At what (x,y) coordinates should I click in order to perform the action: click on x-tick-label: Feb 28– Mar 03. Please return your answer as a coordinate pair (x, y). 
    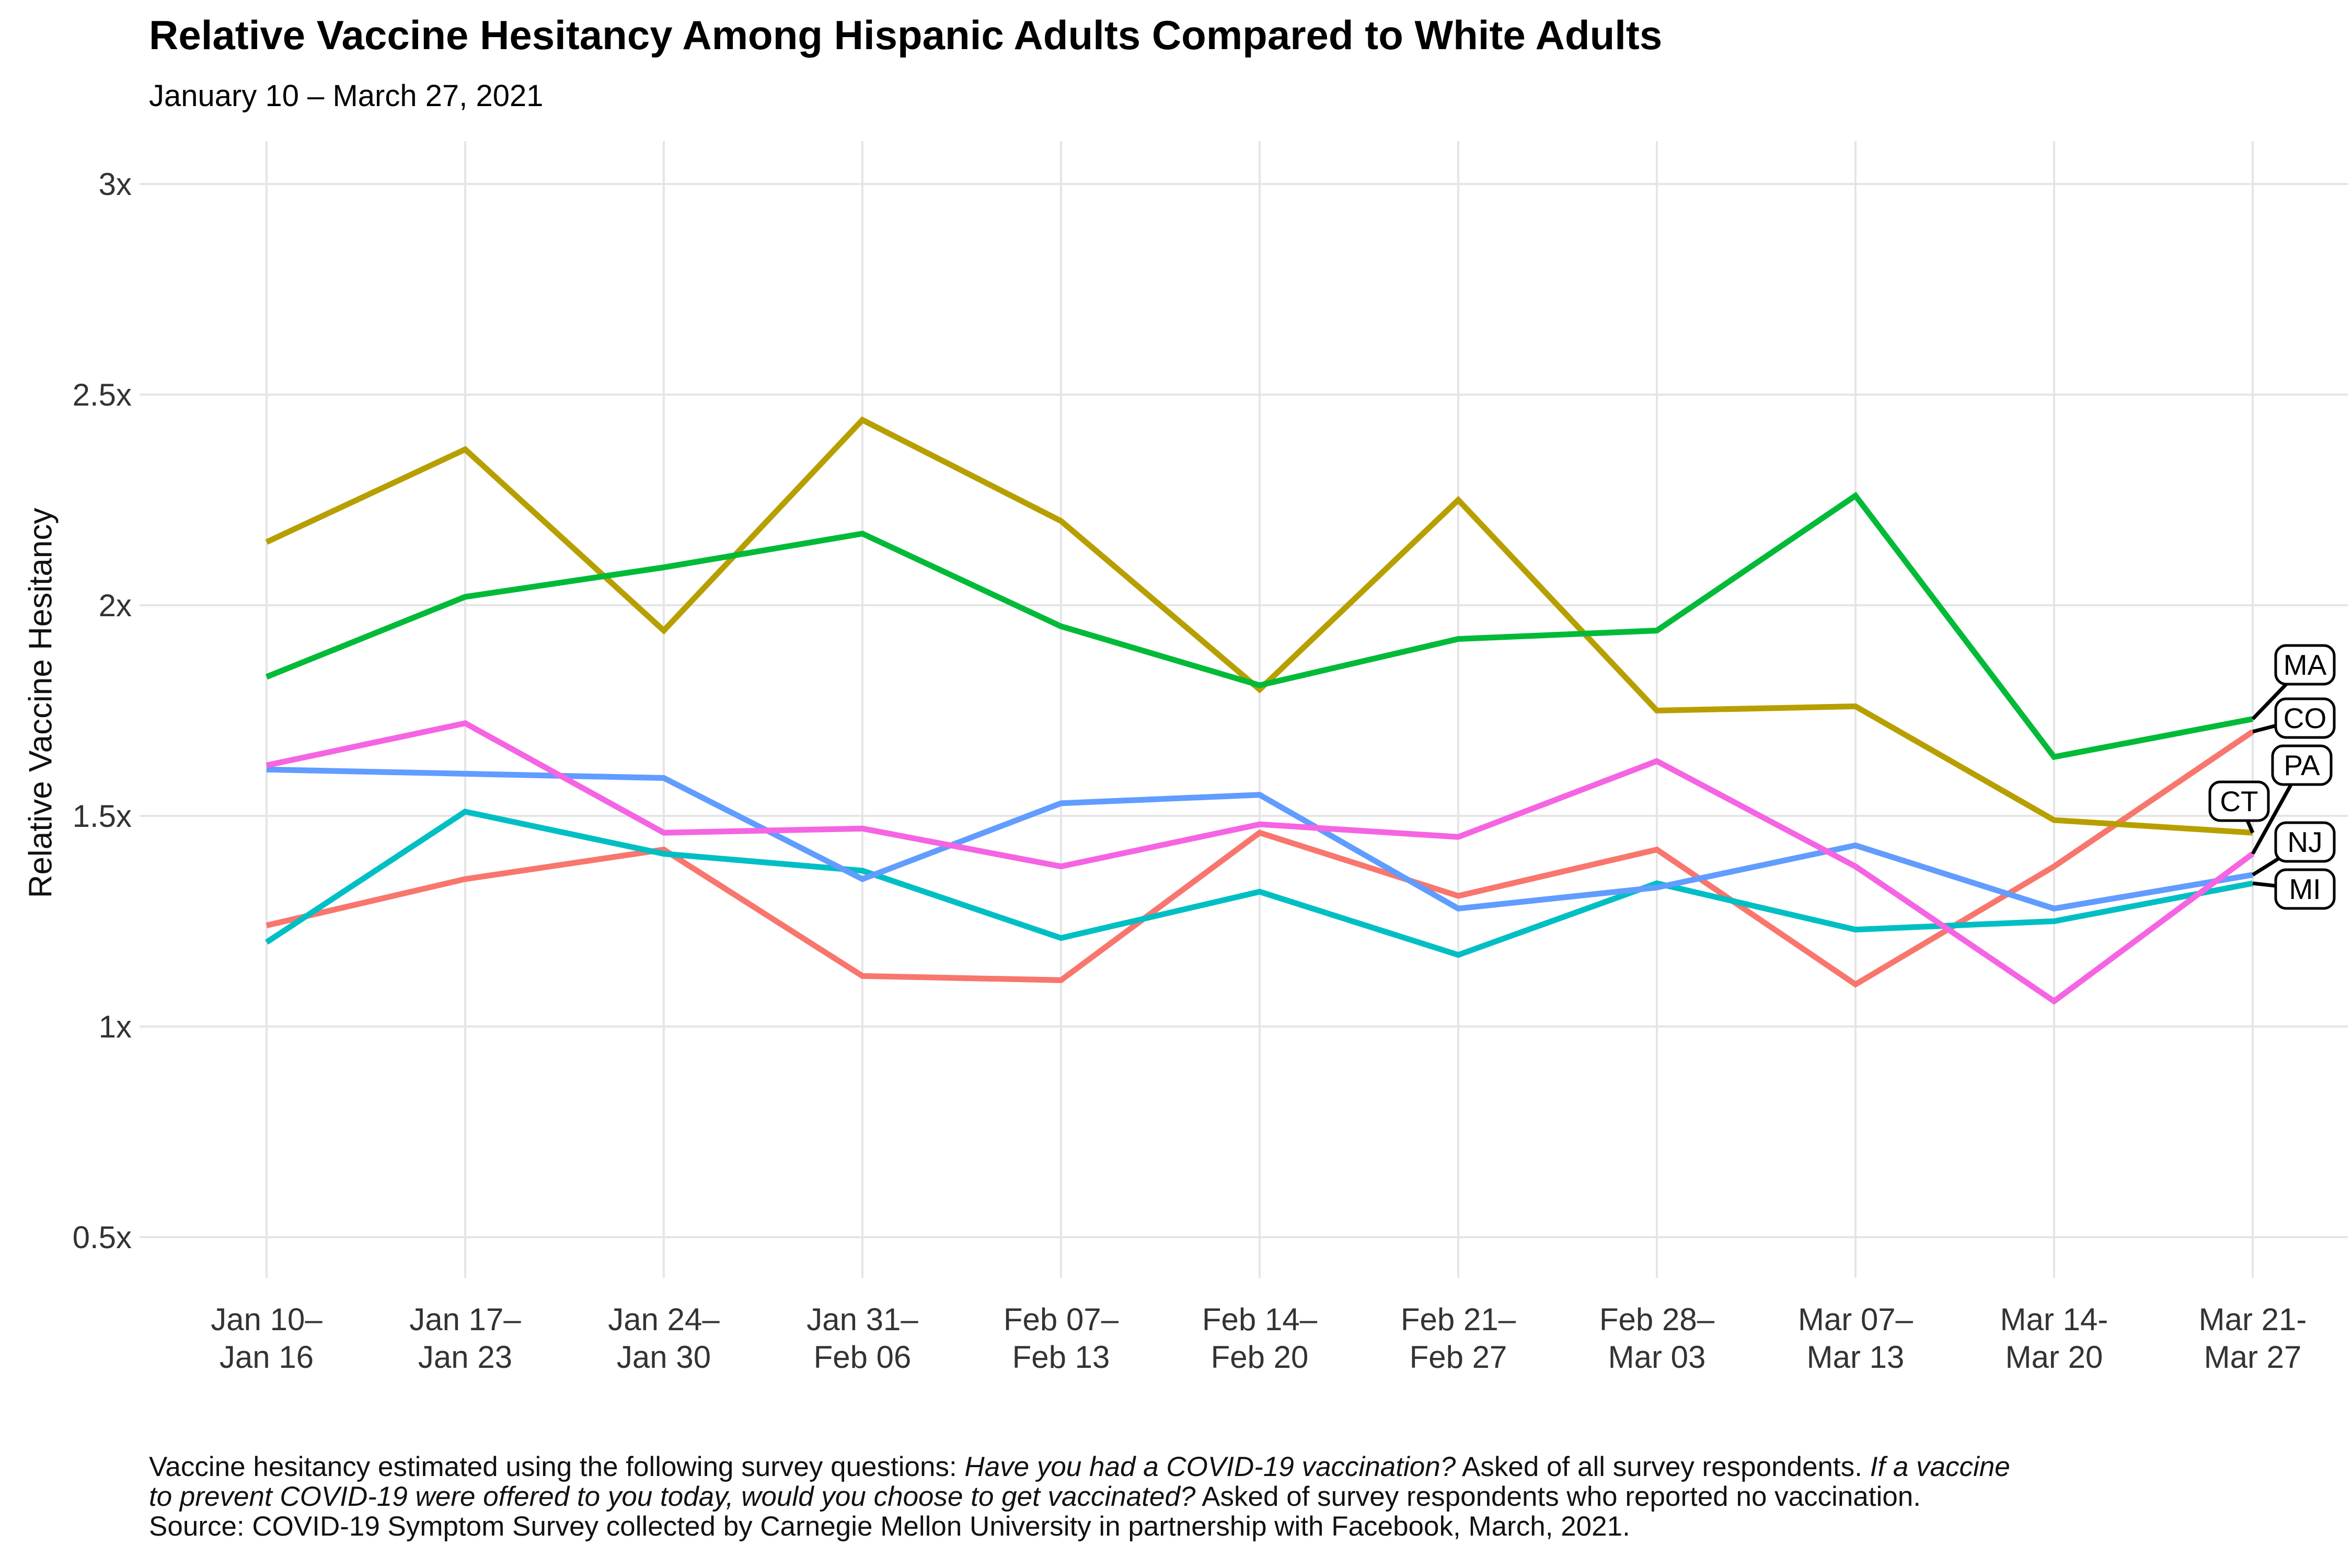
    Looking at the image, I should click on (1657, 1338).